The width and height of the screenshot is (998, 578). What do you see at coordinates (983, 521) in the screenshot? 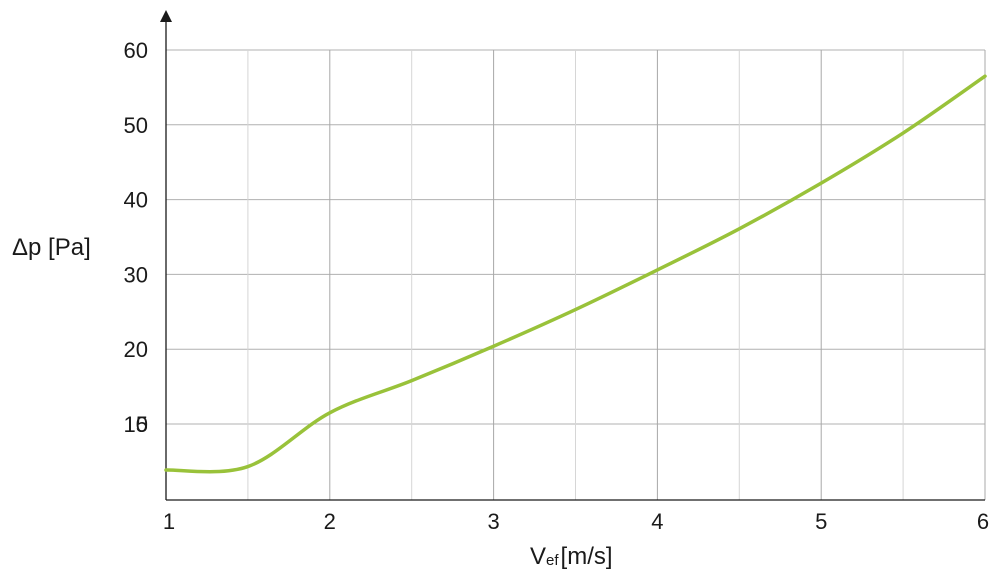
I see `x-tick-label-6: 6` at bounding box center [983, 521].